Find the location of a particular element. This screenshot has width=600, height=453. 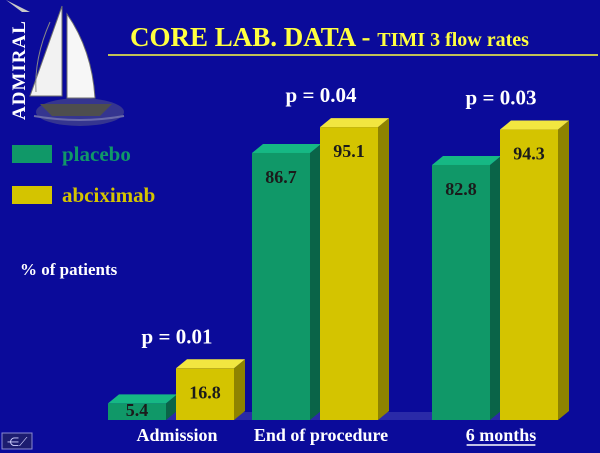

logo-text: ADMIRAL is located at coordinates (19, 70).